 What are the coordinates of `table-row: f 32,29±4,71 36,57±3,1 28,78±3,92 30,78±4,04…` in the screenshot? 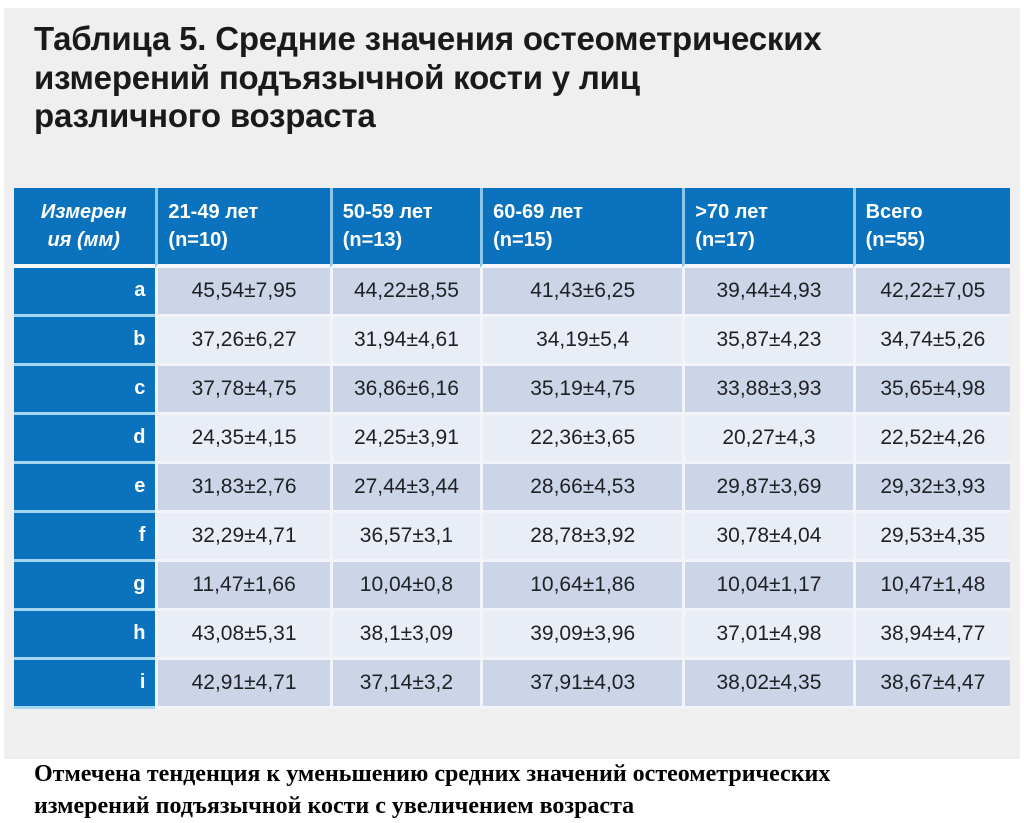 It's located at (512, 537).